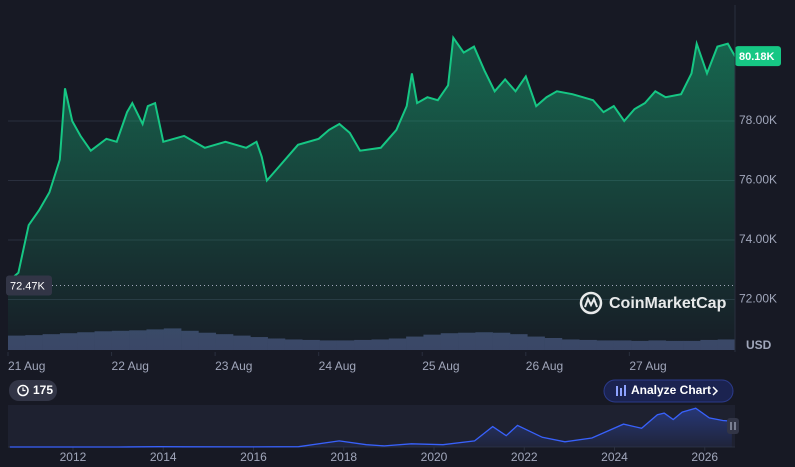  I want to click on y-tick-label: 78.00K, so click(758, 120).